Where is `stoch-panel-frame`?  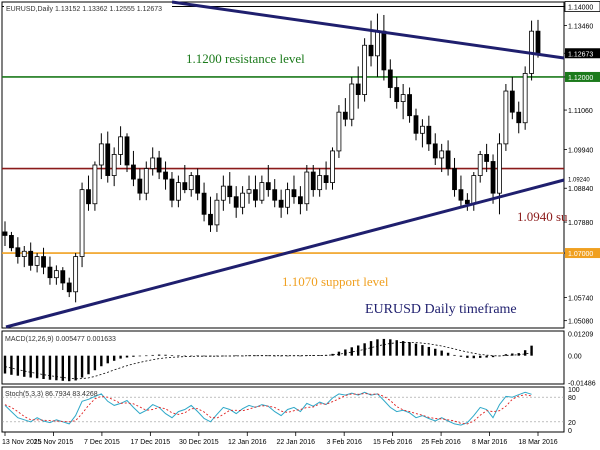
stoch-panel-frame is located at coordinates (283, 409).